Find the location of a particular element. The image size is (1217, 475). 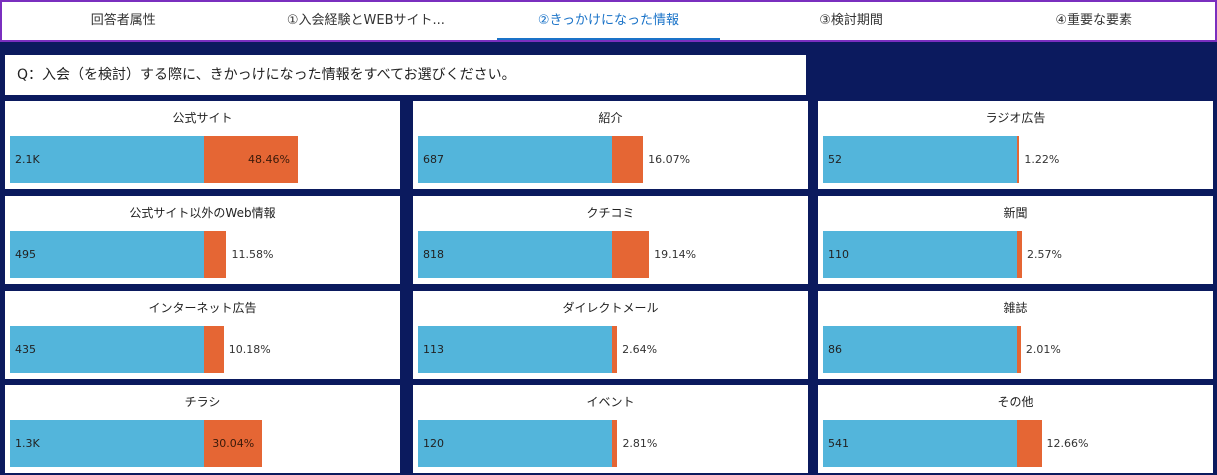

count-label: 110 is located at coordinates (838, 254).